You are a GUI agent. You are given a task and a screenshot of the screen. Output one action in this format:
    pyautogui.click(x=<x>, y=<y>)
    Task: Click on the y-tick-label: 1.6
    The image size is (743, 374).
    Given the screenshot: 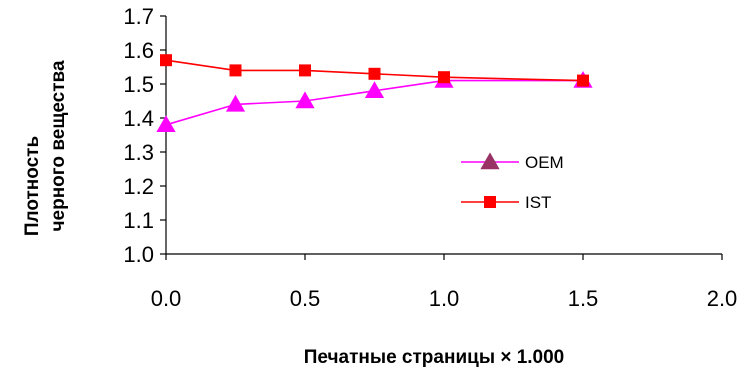 What is the action you would take?
    pyautogui.click(x=138, y=50)
    